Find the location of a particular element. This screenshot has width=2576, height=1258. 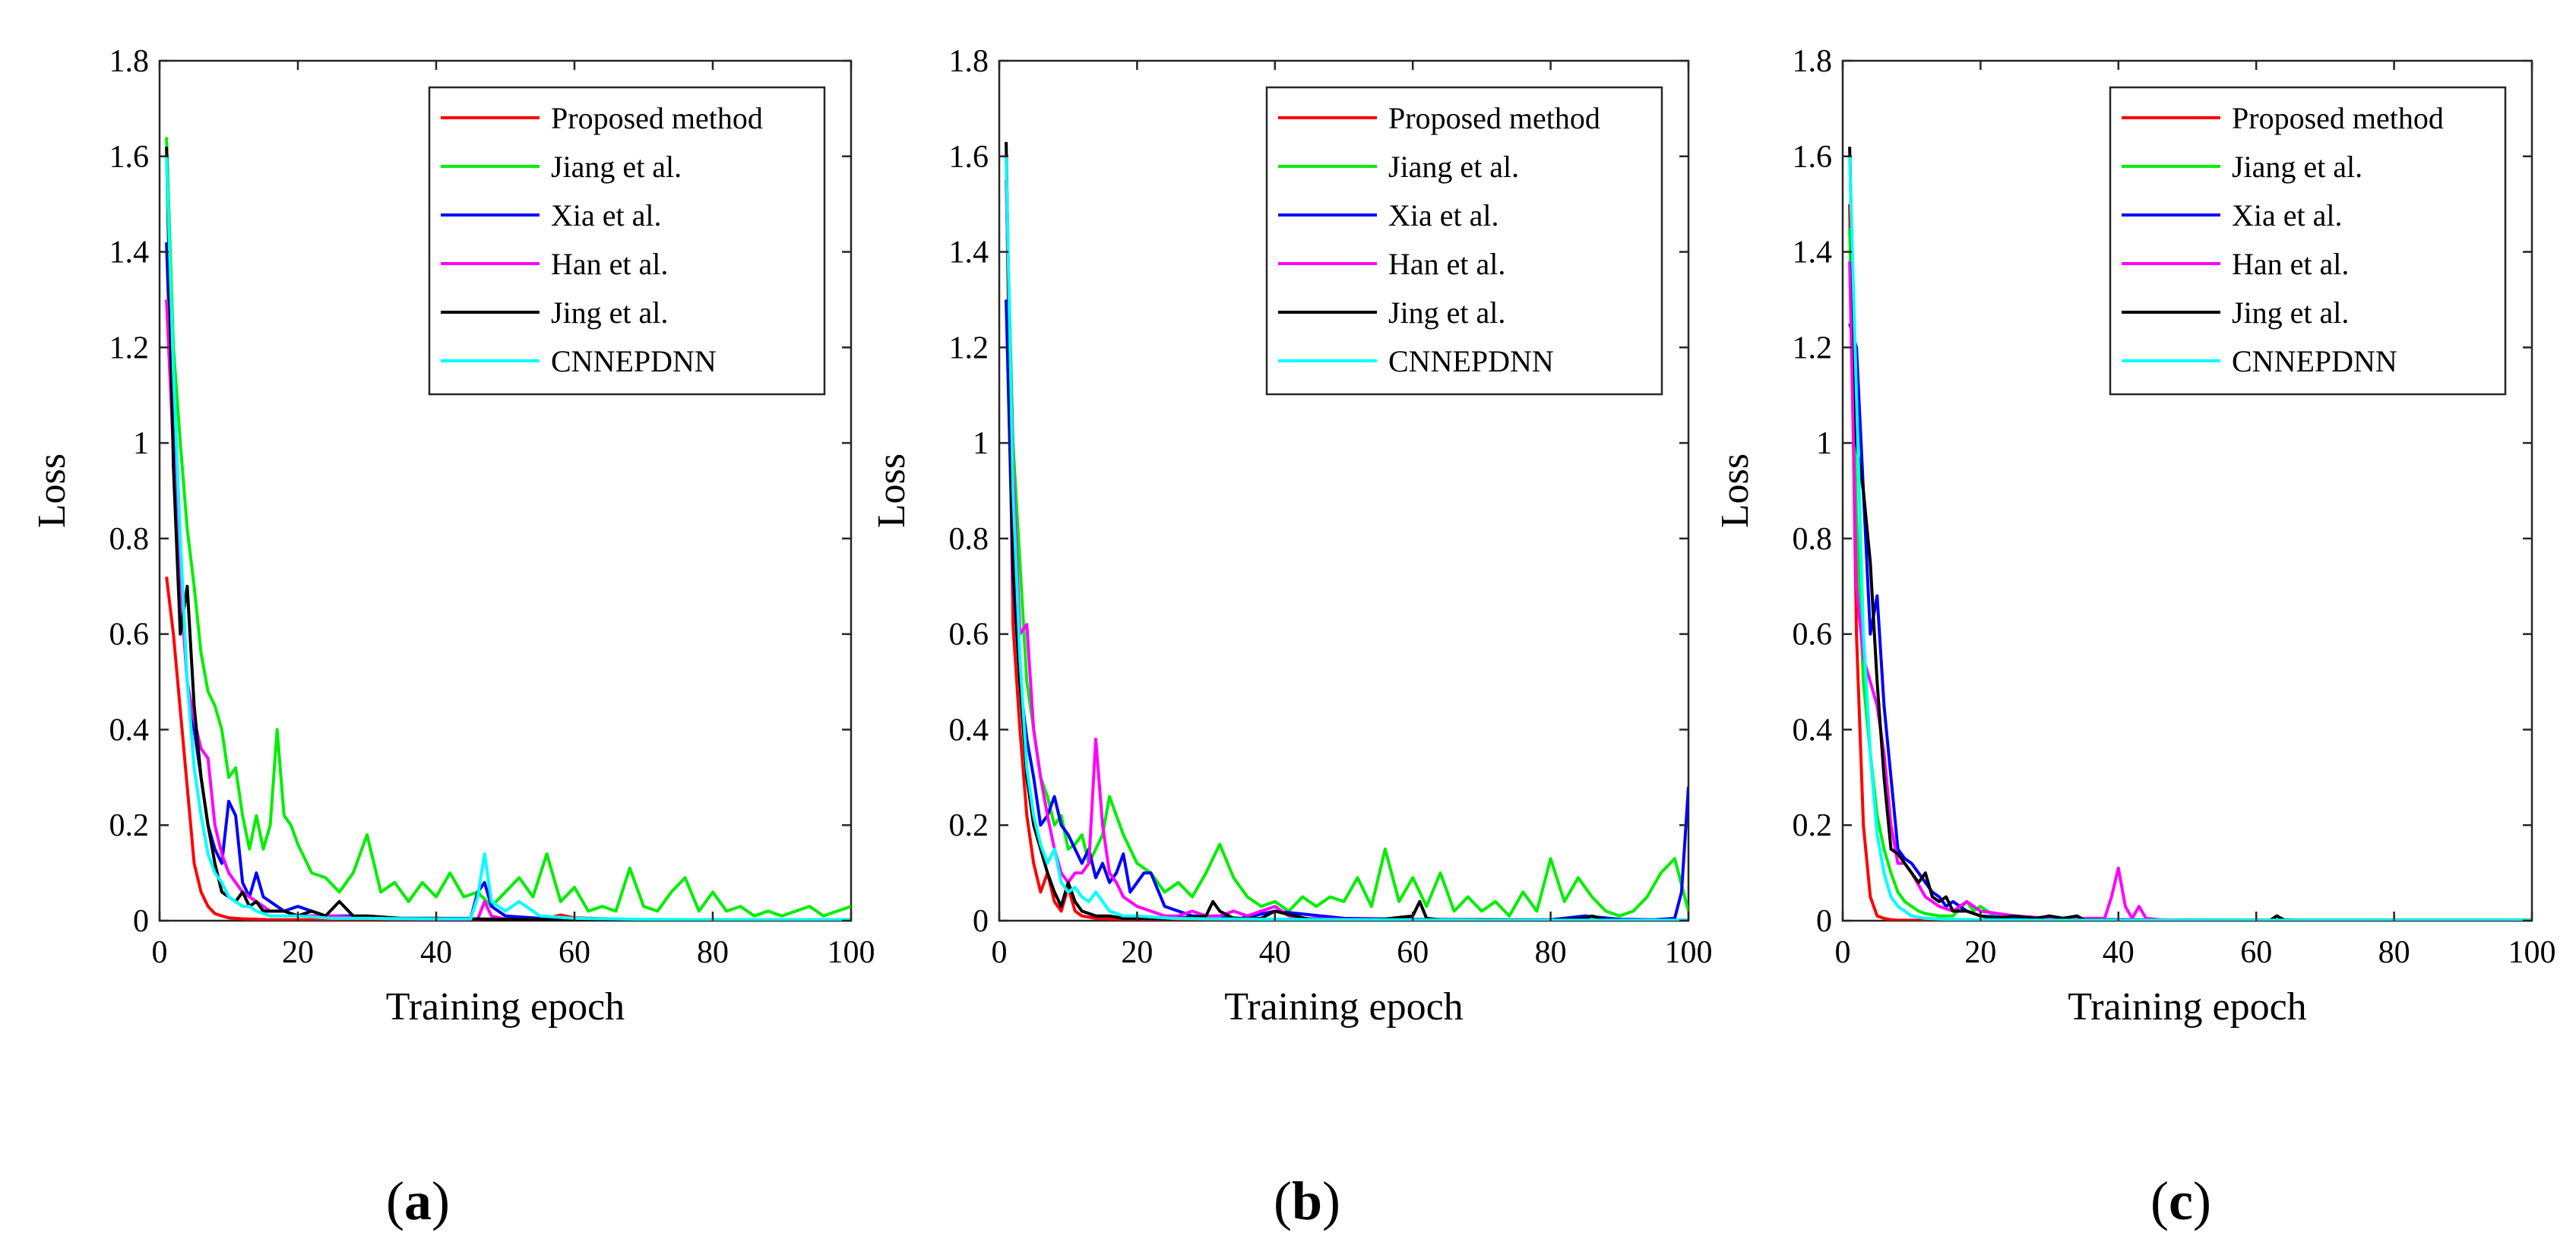

panel-label-c: (c) is located at coordinates (2180, 1201).